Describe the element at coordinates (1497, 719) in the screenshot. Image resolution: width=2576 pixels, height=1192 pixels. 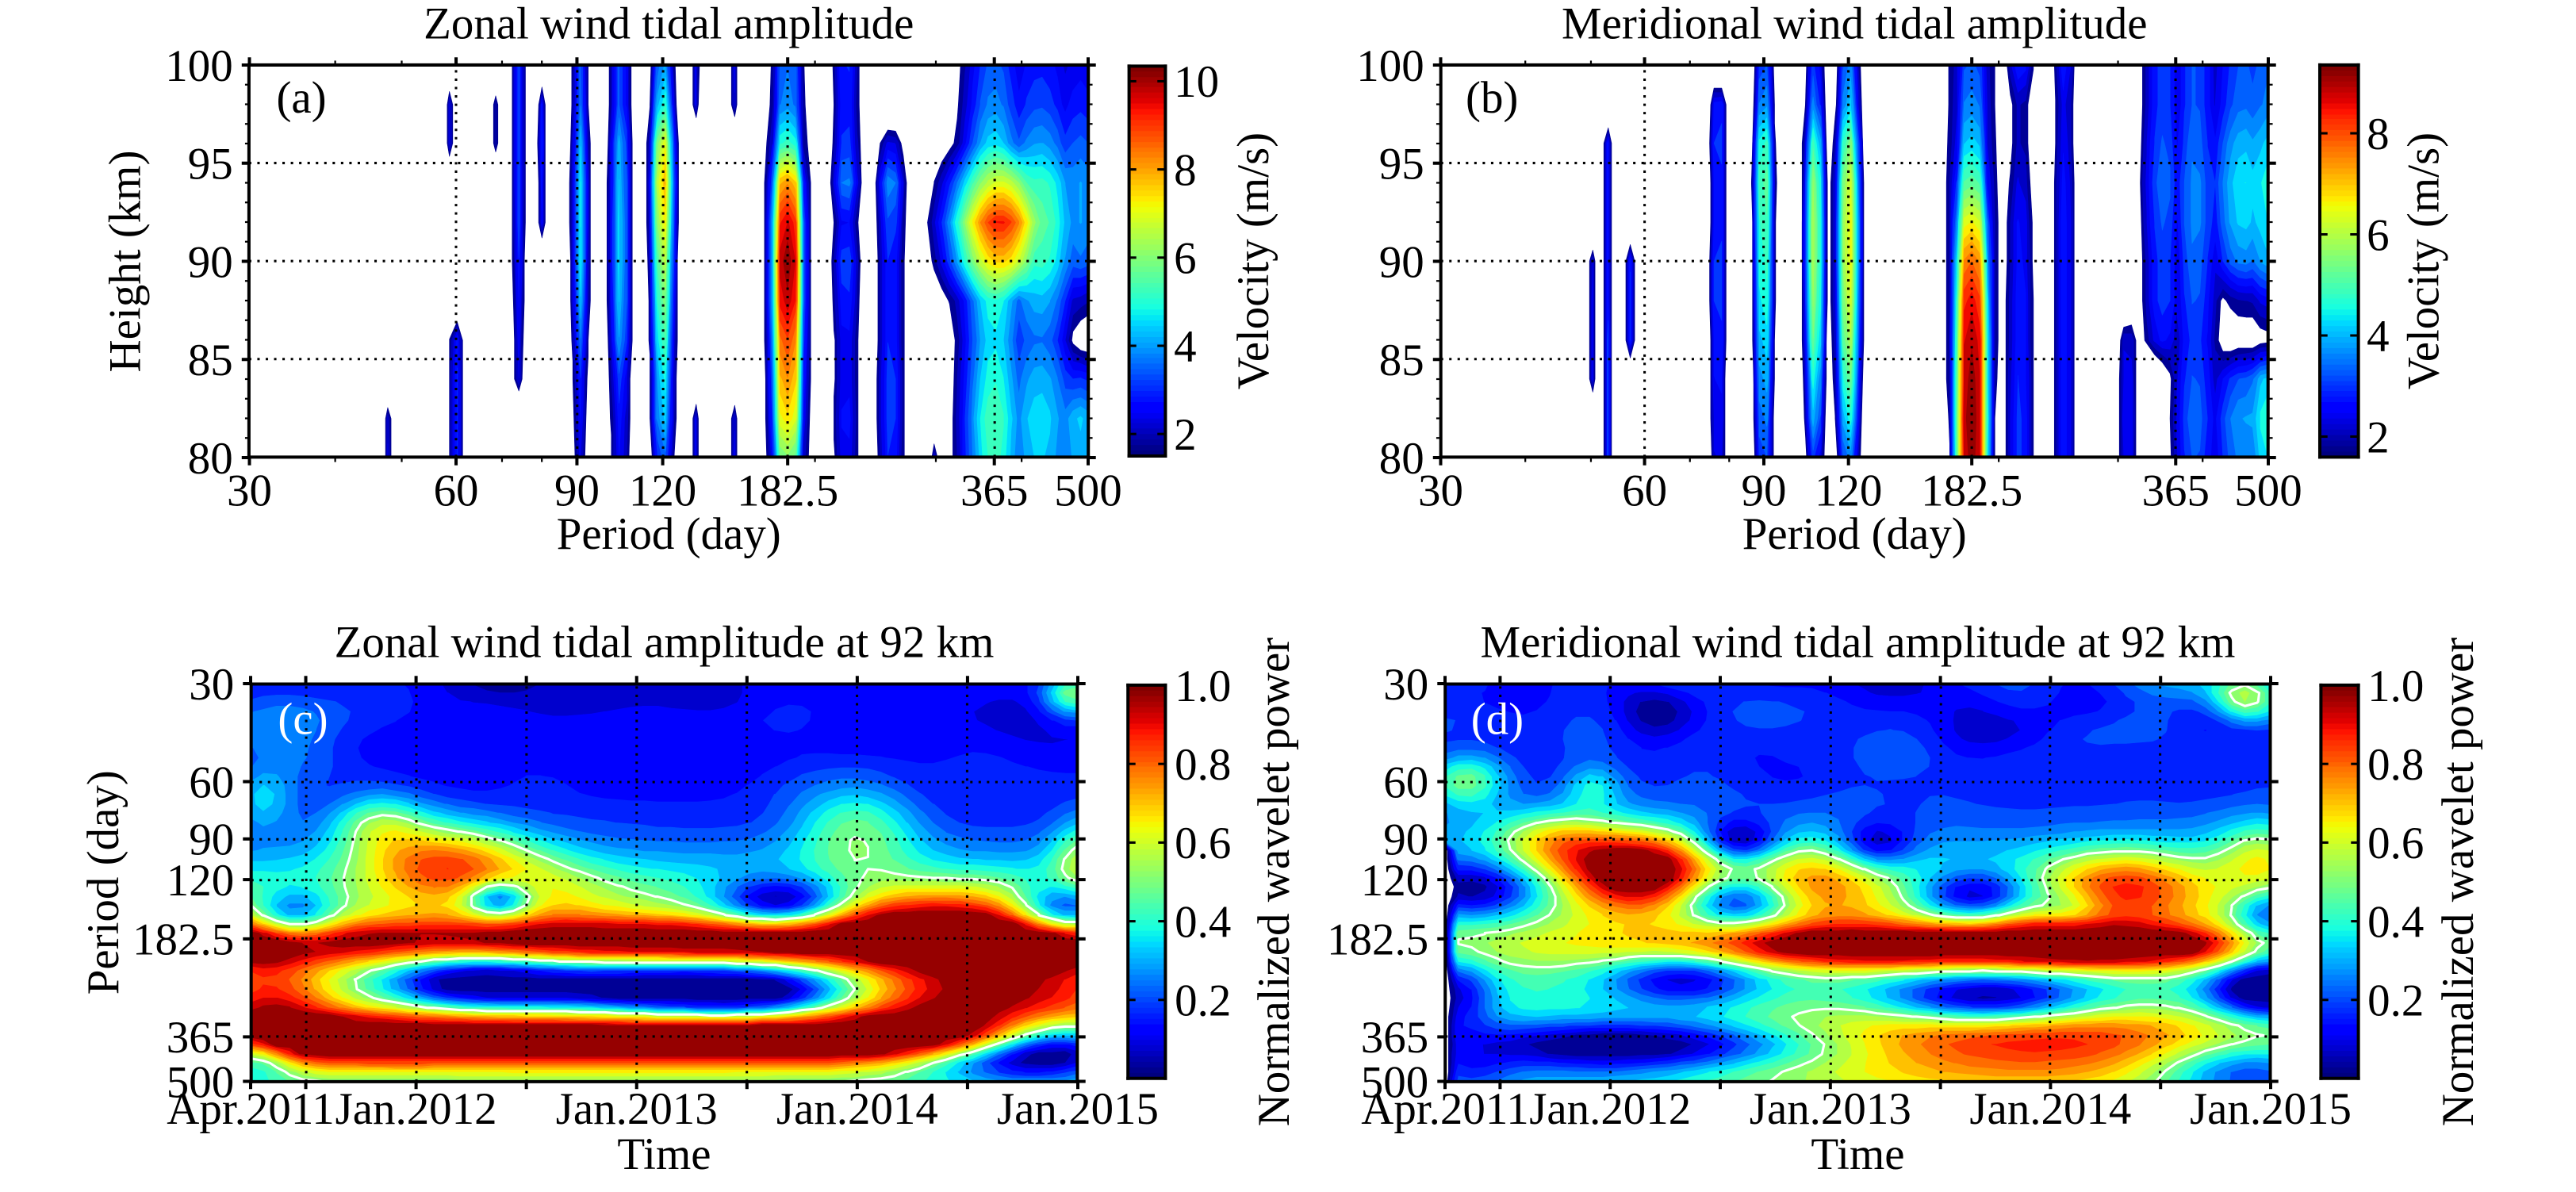
I see `svg-text: (d)` at that location.